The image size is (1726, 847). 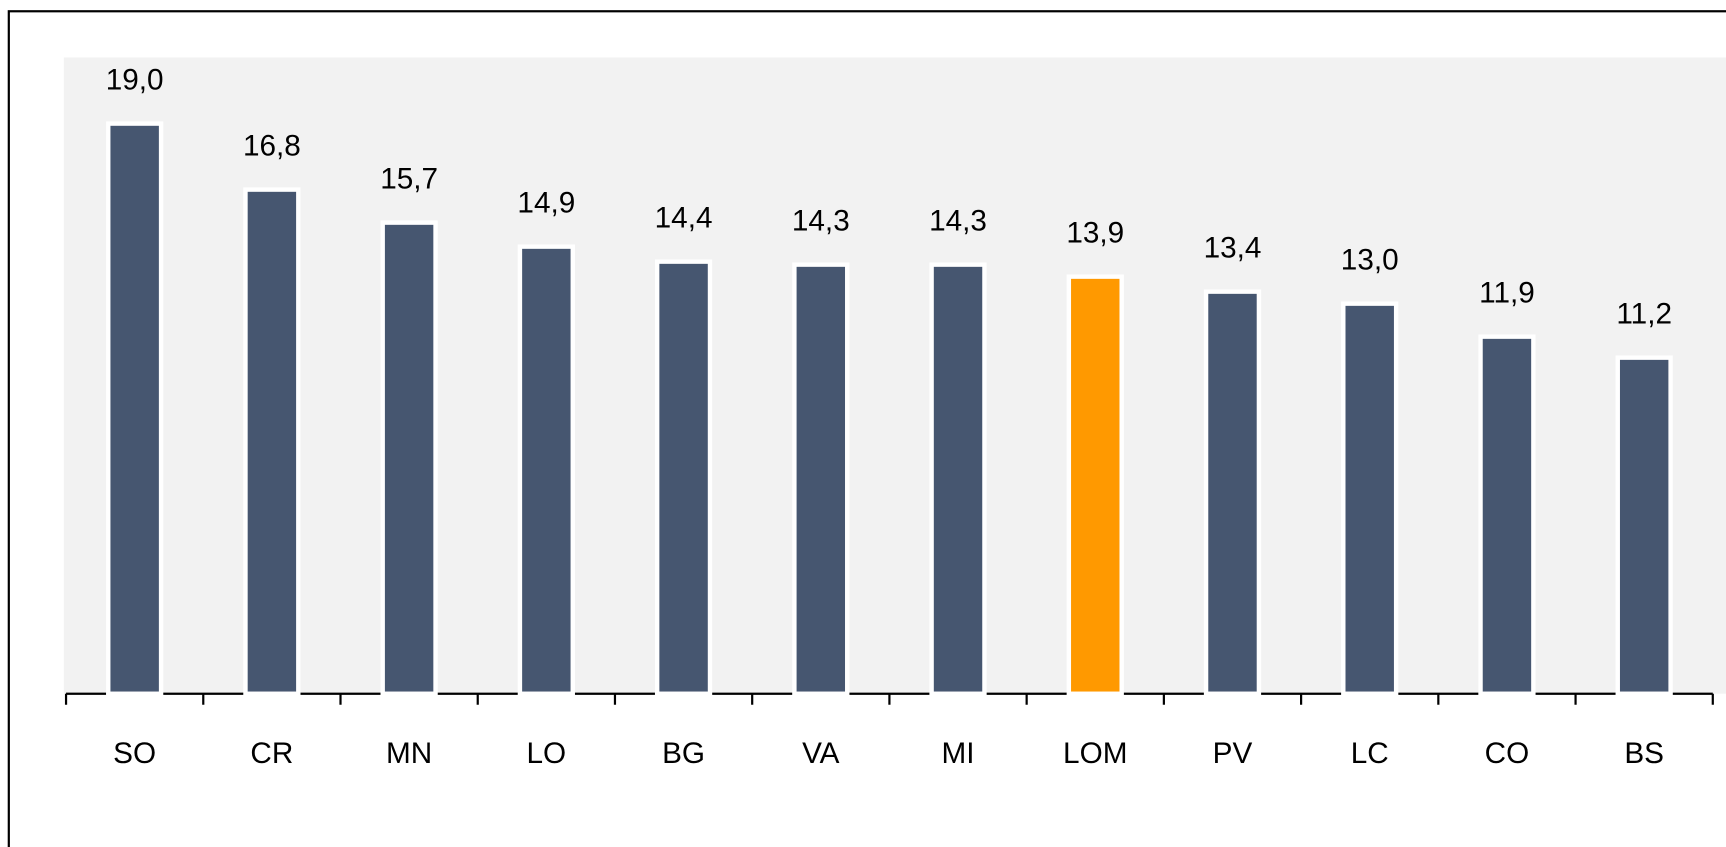 What do you see at coordinates (1233, 248) in the screenshot?
I see `value-label: 13,4` at bounding box center [1233, 248].